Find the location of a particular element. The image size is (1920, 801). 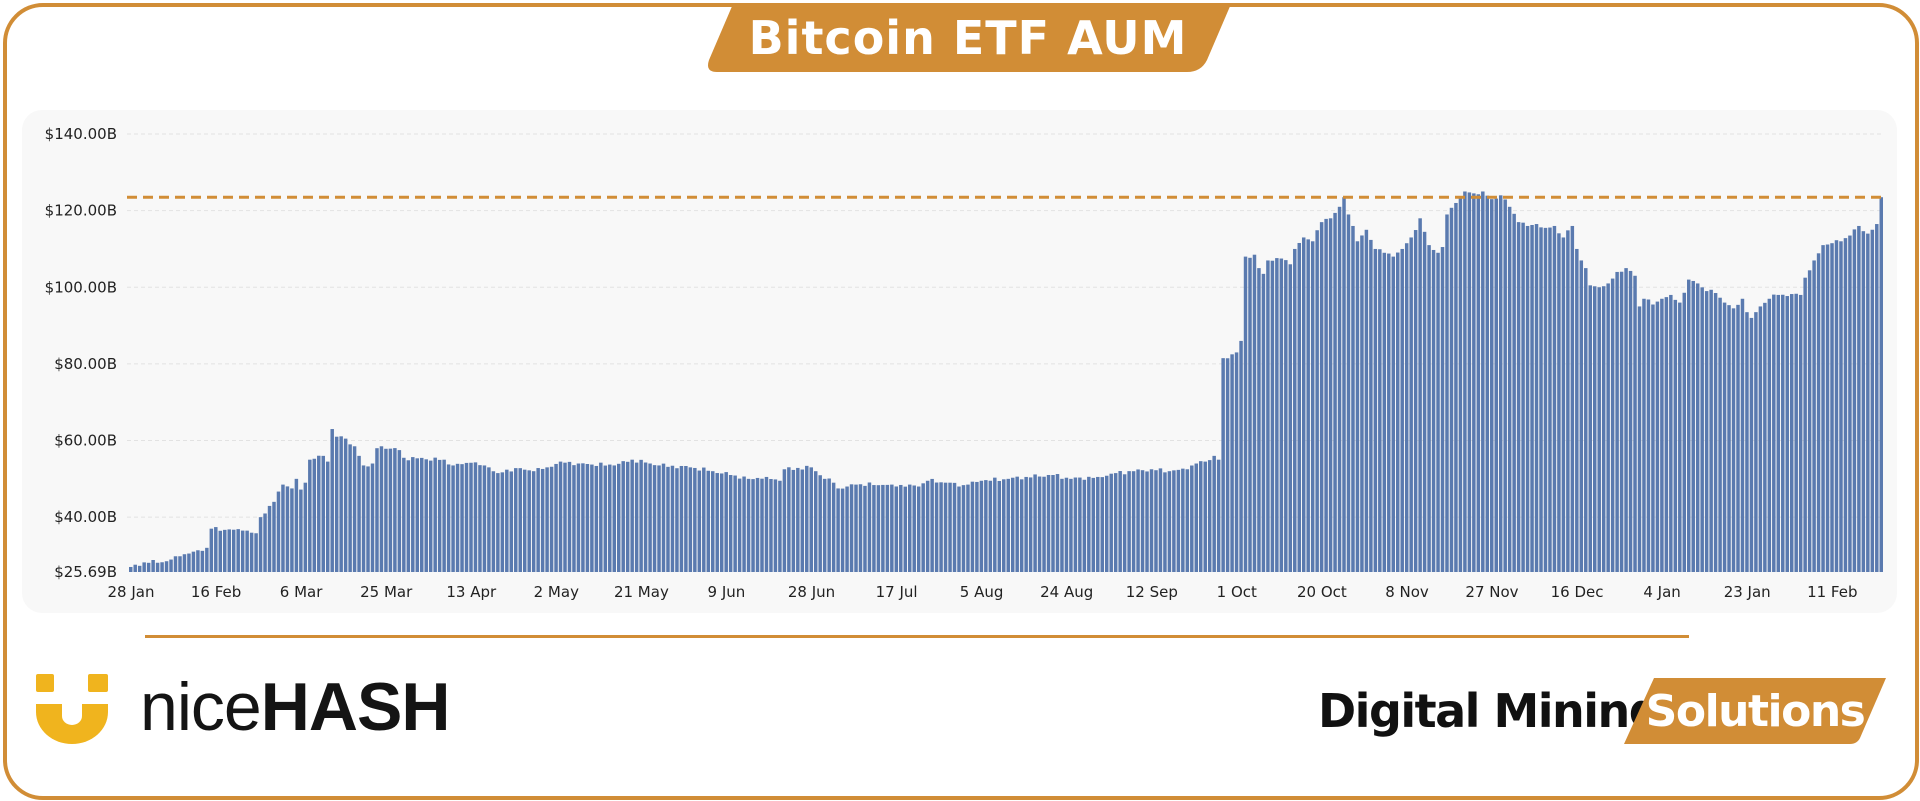

x-tick-label: 23 Jan is located at coordinates (1747, 592).